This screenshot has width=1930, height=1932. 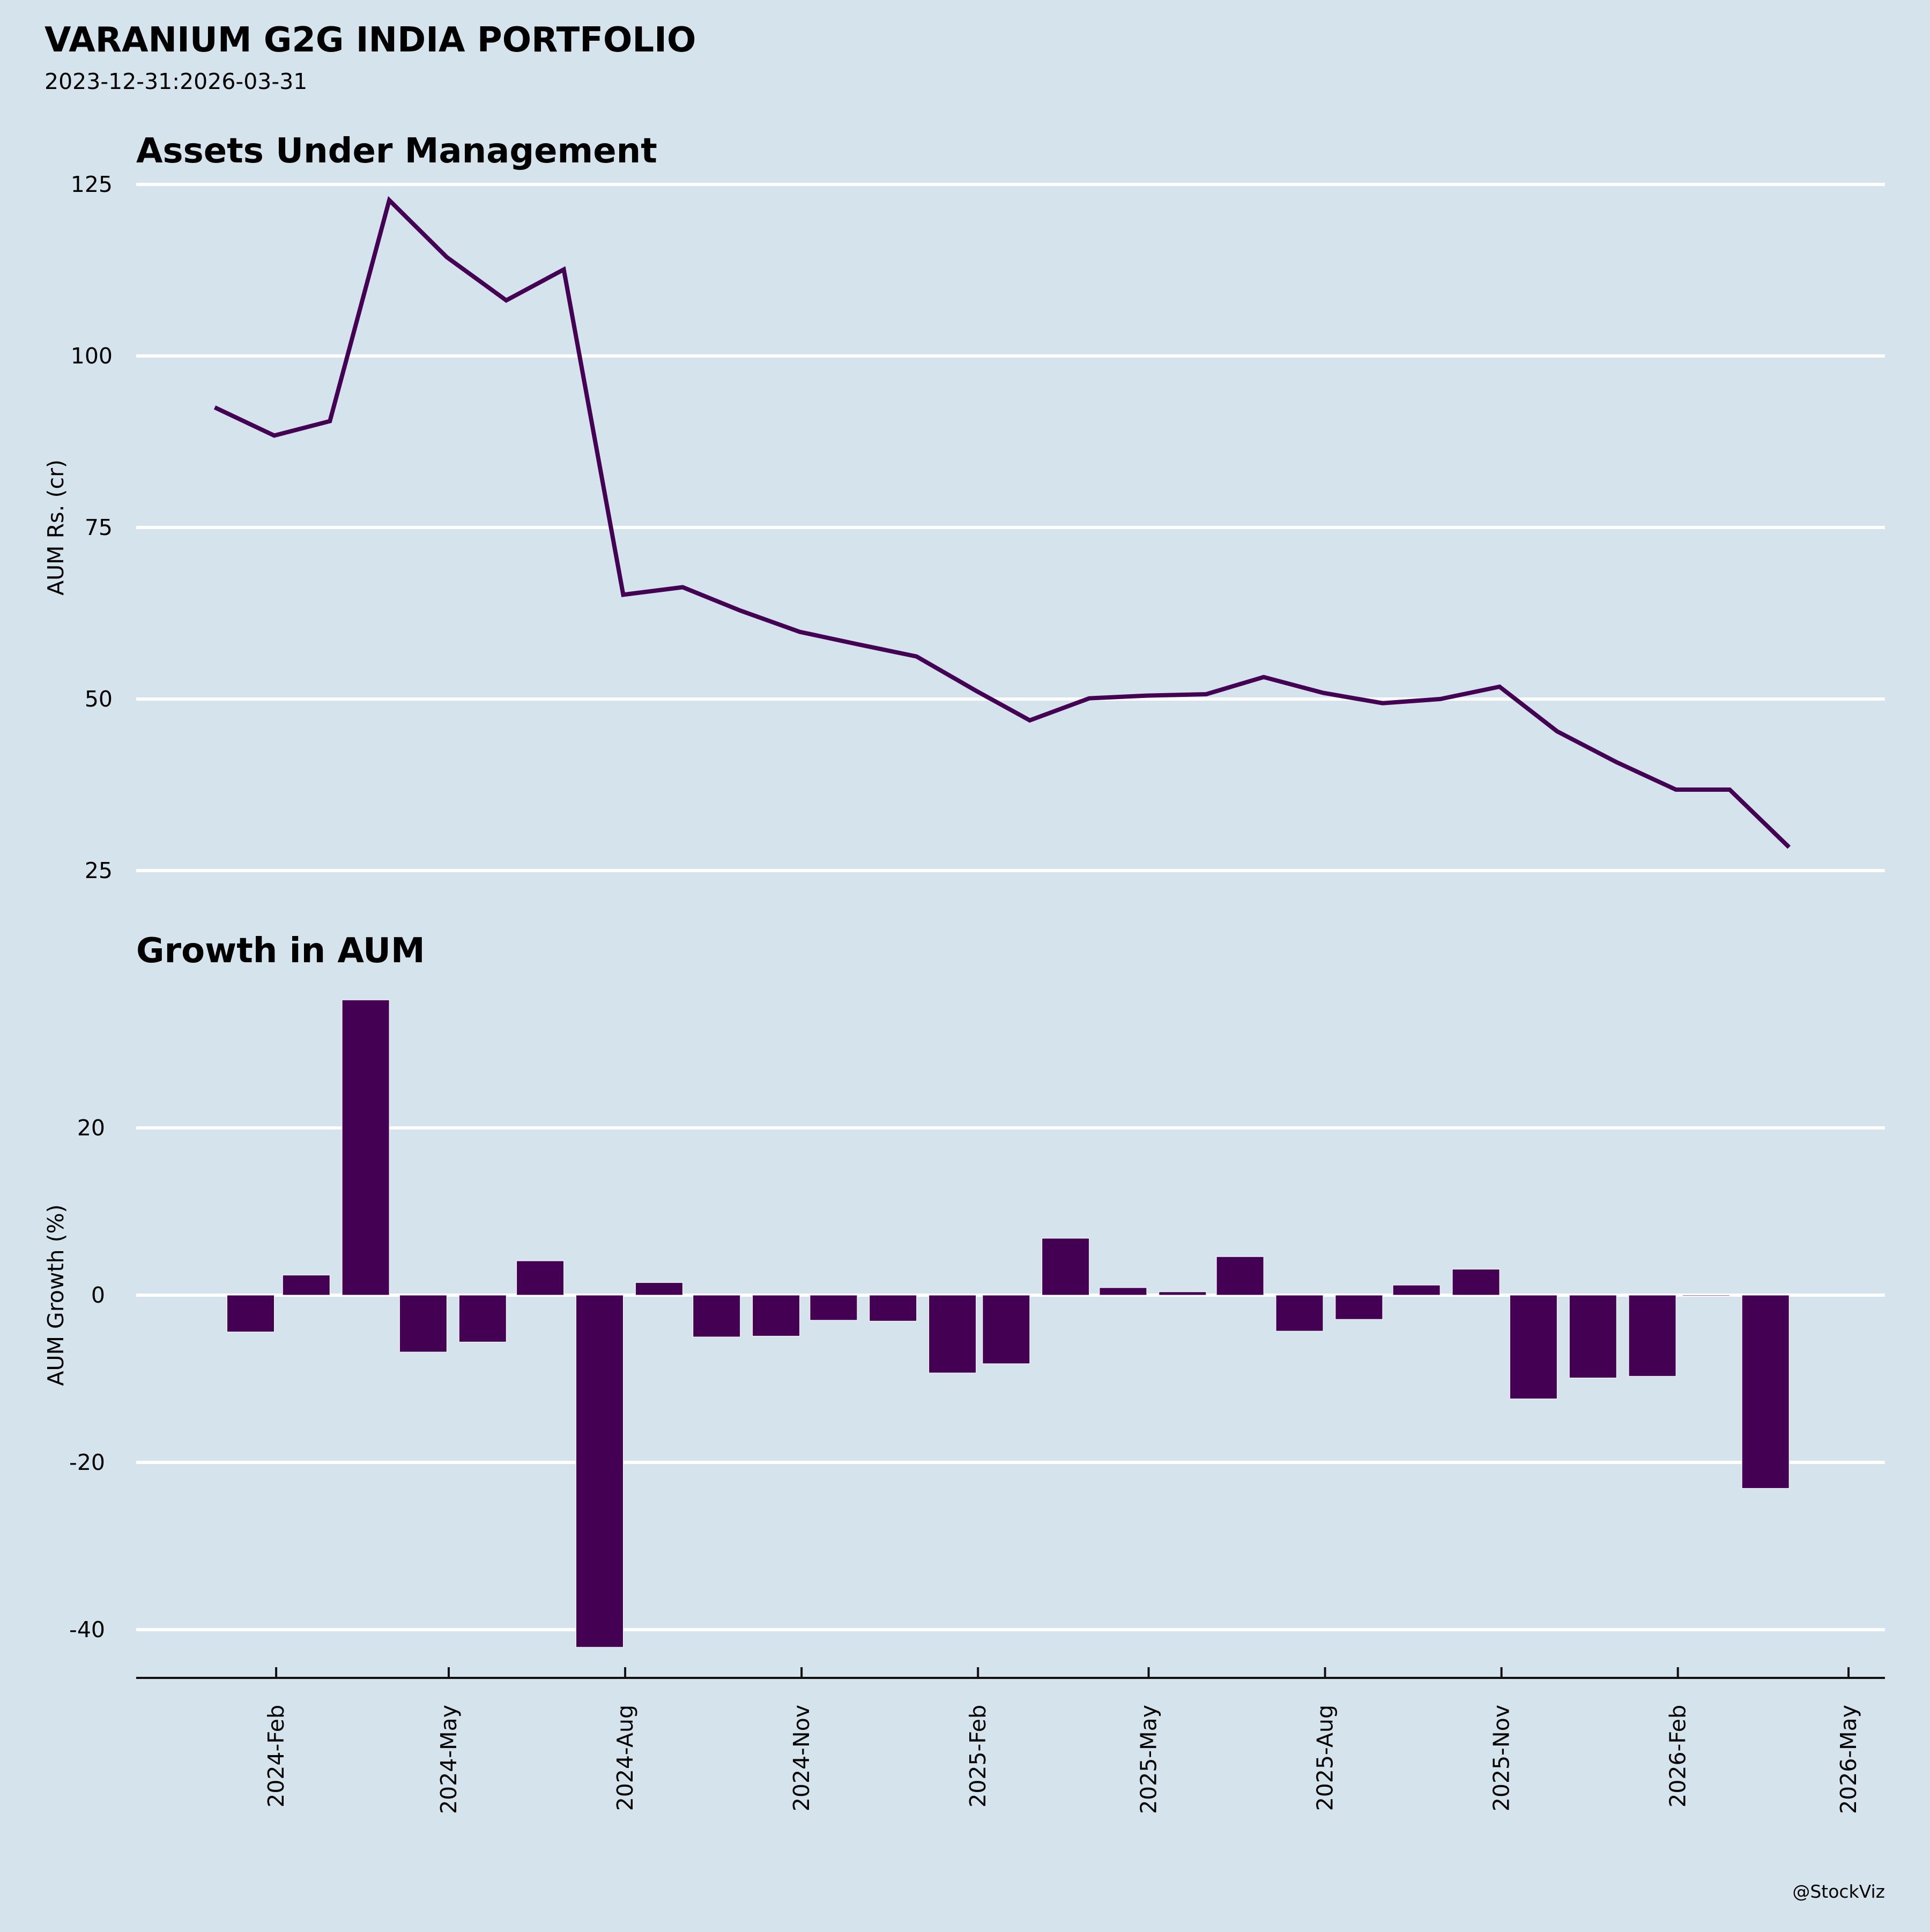 What do you see at coordinates (280, 951) in the screenshot?
I see `growth-panel-title: Growth in AUM` at bounding box center [280, 951].